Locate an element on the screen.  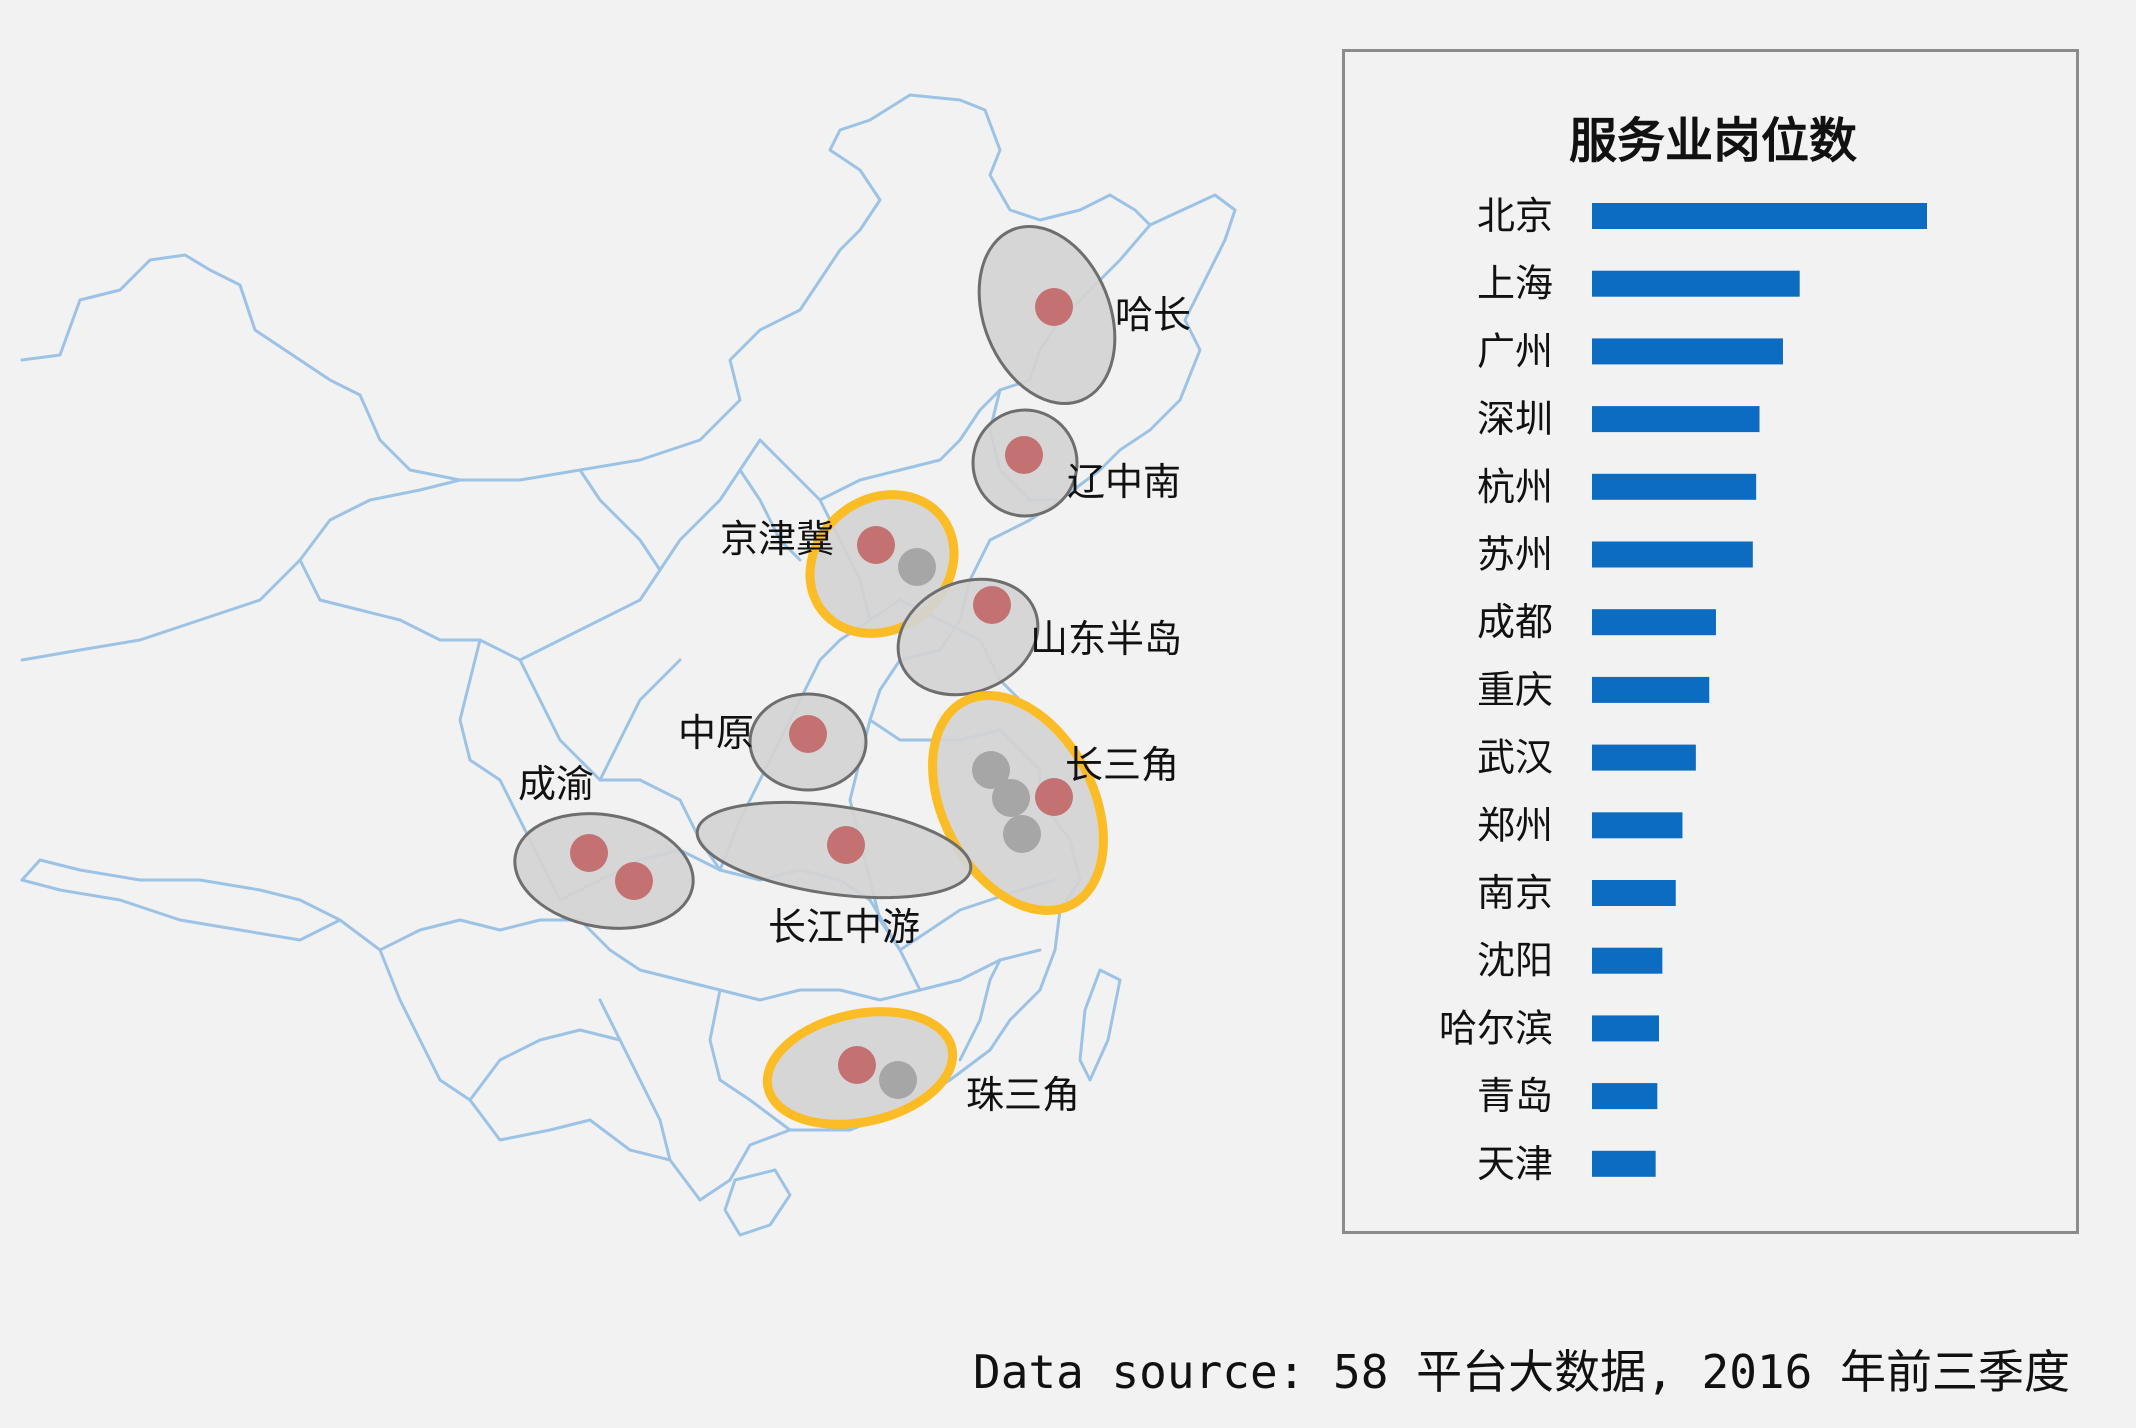
chart-title: 服务业岗位数 is located at coordinates (1713, 141).